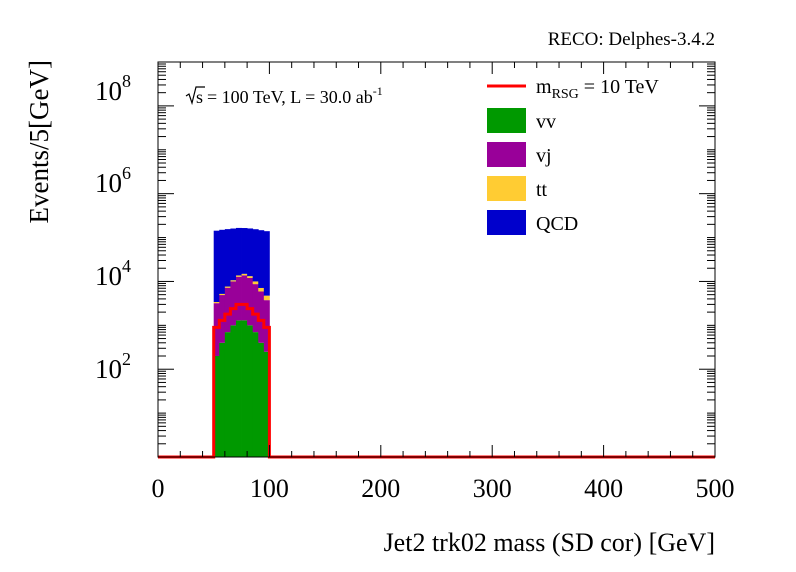  What do you see at coordinates (715, 488) in the screenshot?
I see `x-tick-label: 500` at bounding box center [715, 488].